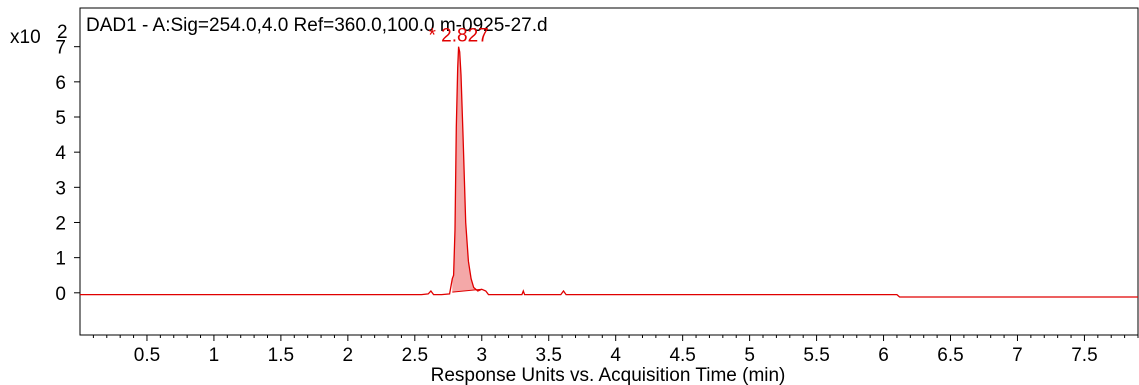  I want to click on x-tick-label: 7, so click(1017, 355).